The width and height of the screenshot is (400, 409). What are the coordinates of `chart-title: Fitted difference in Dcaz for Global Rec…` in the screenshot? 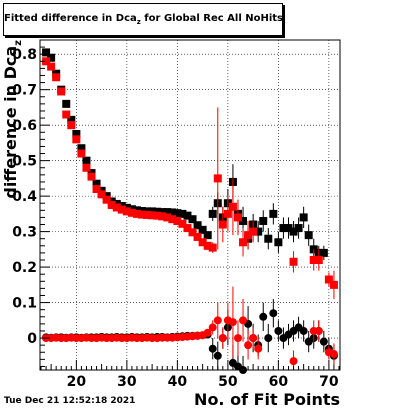 It's located at (143, 19).